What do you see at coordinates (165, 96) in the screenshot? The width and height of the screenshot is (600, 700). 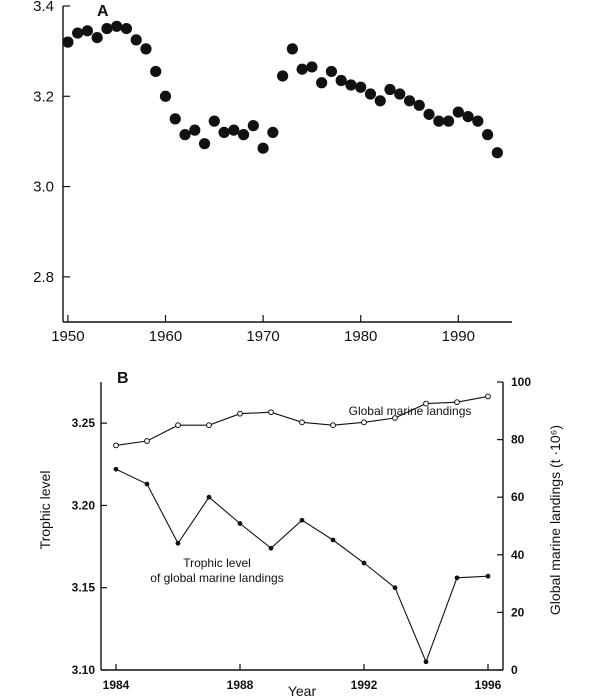 I see `panel-a-point-1960` at bounding box center [165, 96].